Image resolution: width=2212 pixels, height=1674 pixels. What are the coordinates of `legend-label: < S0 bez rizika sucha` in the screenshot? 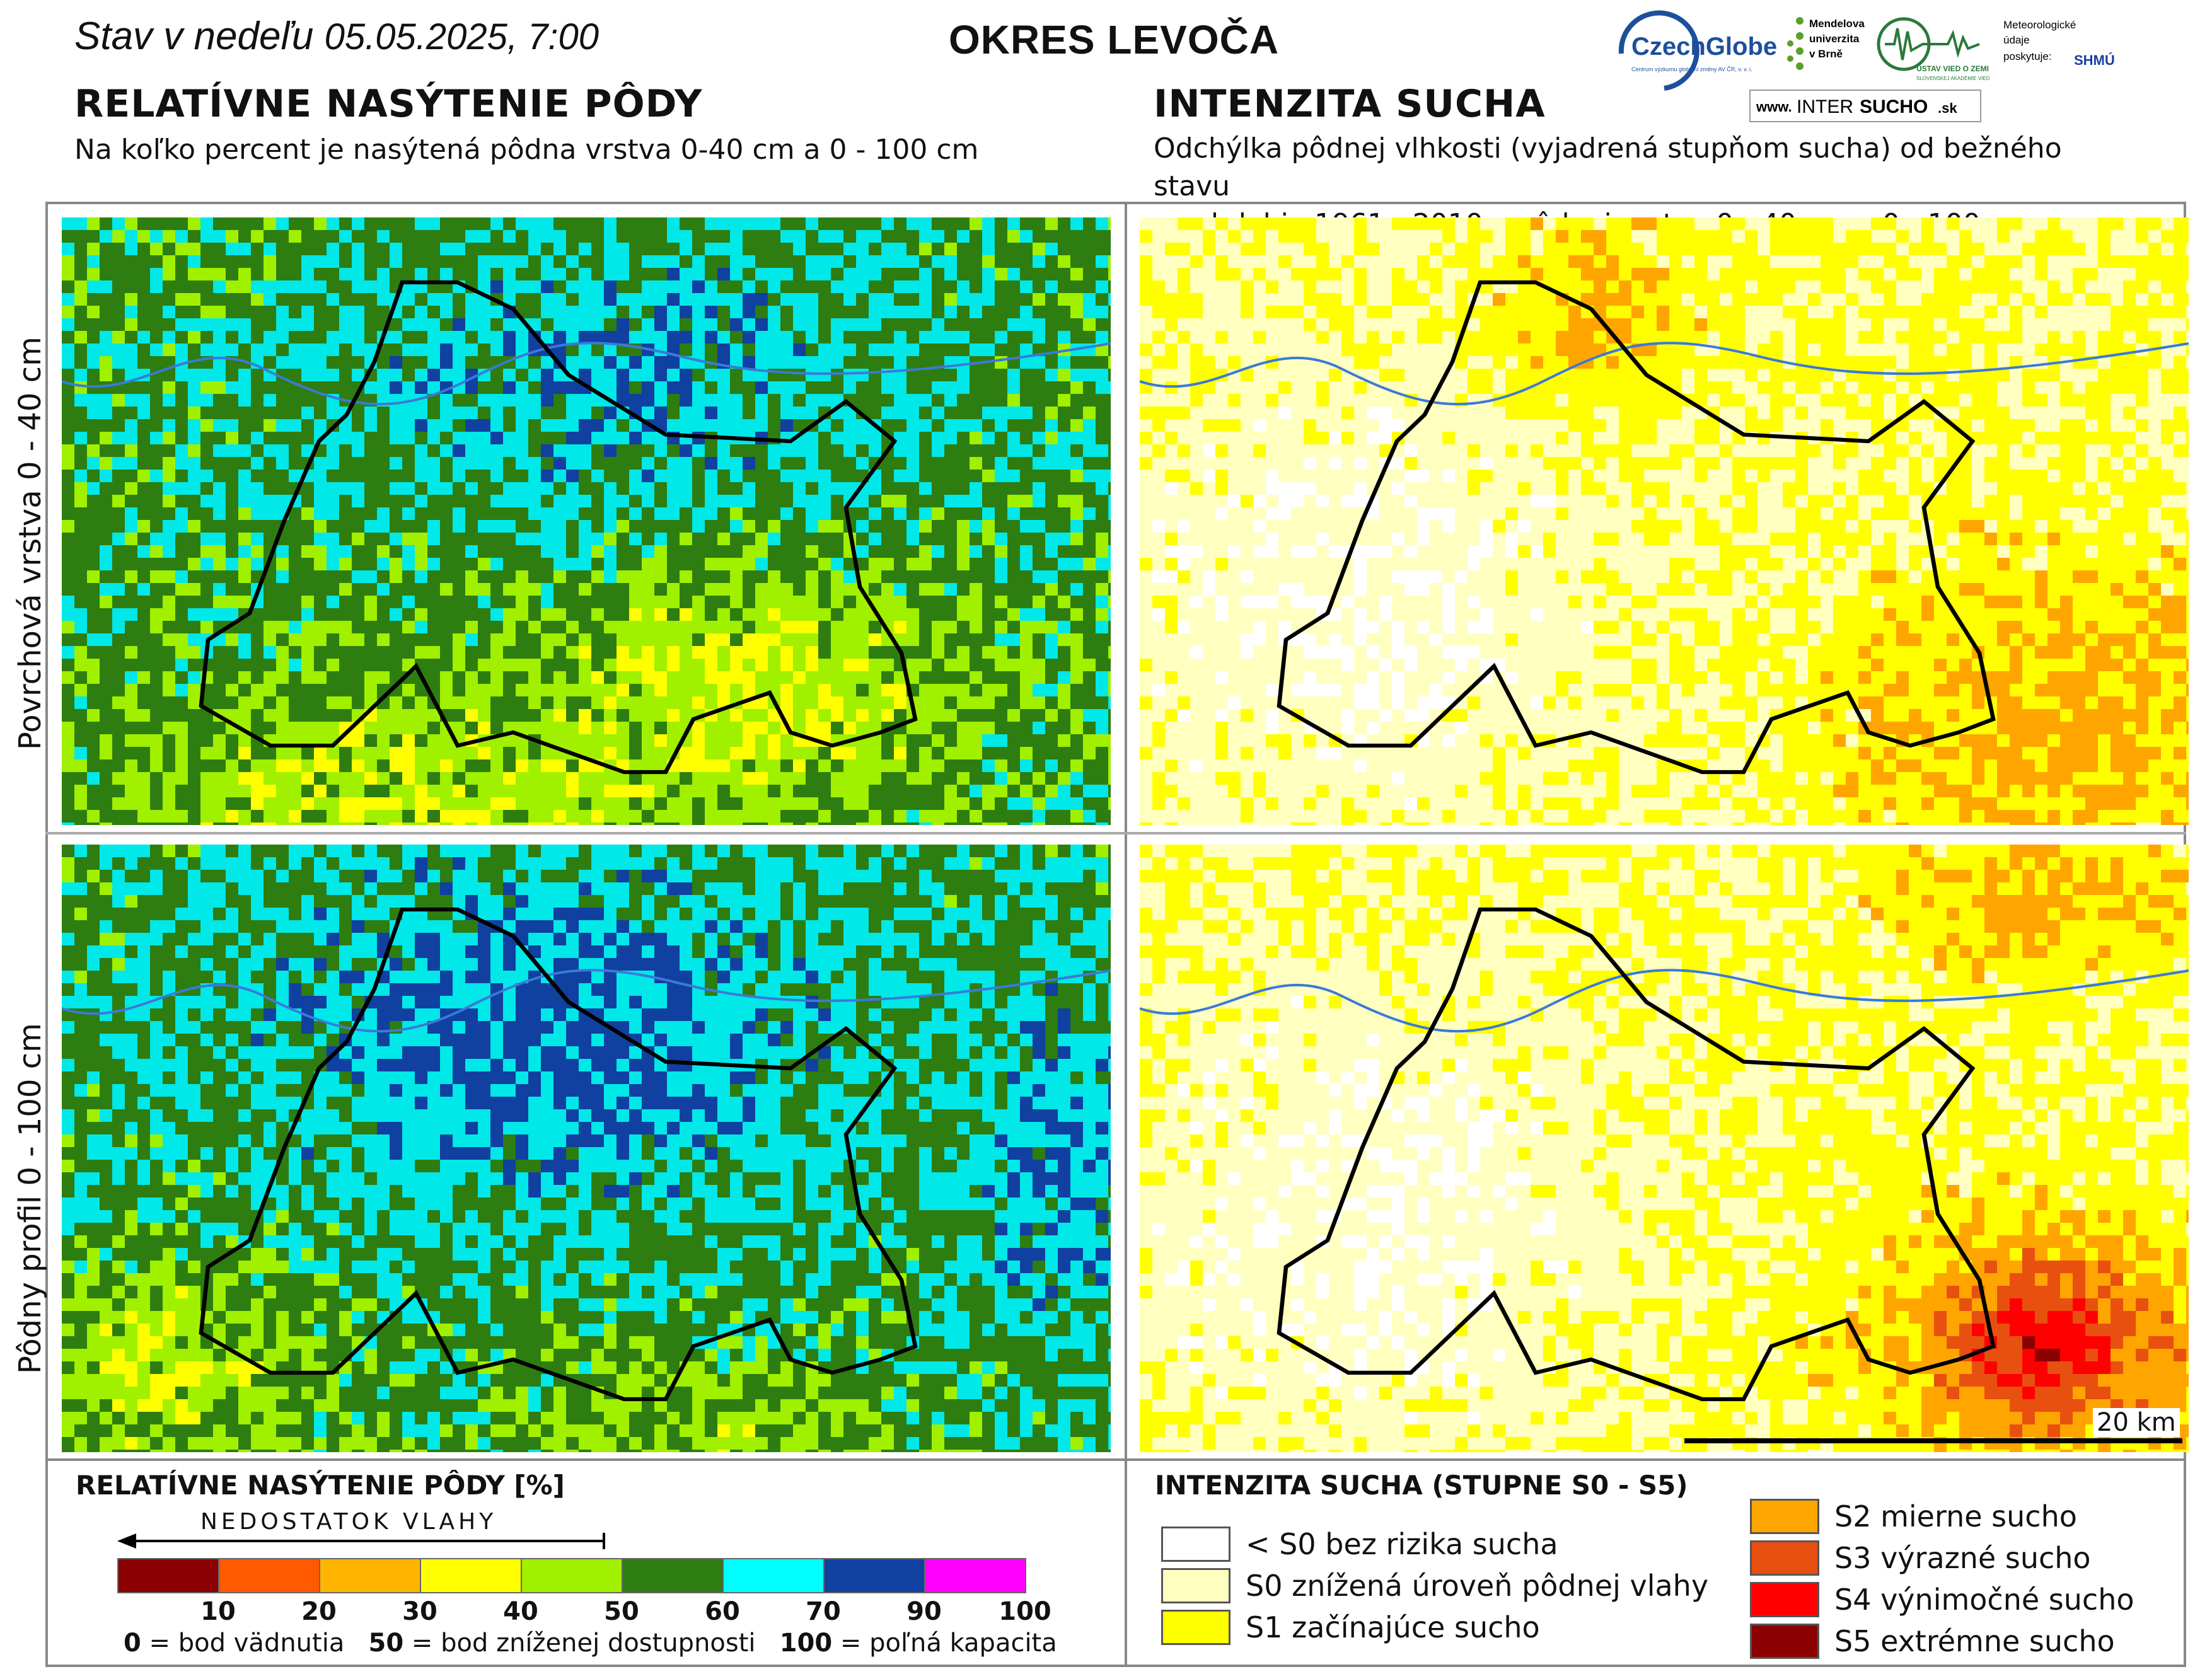 It's located at (1402, 1544).